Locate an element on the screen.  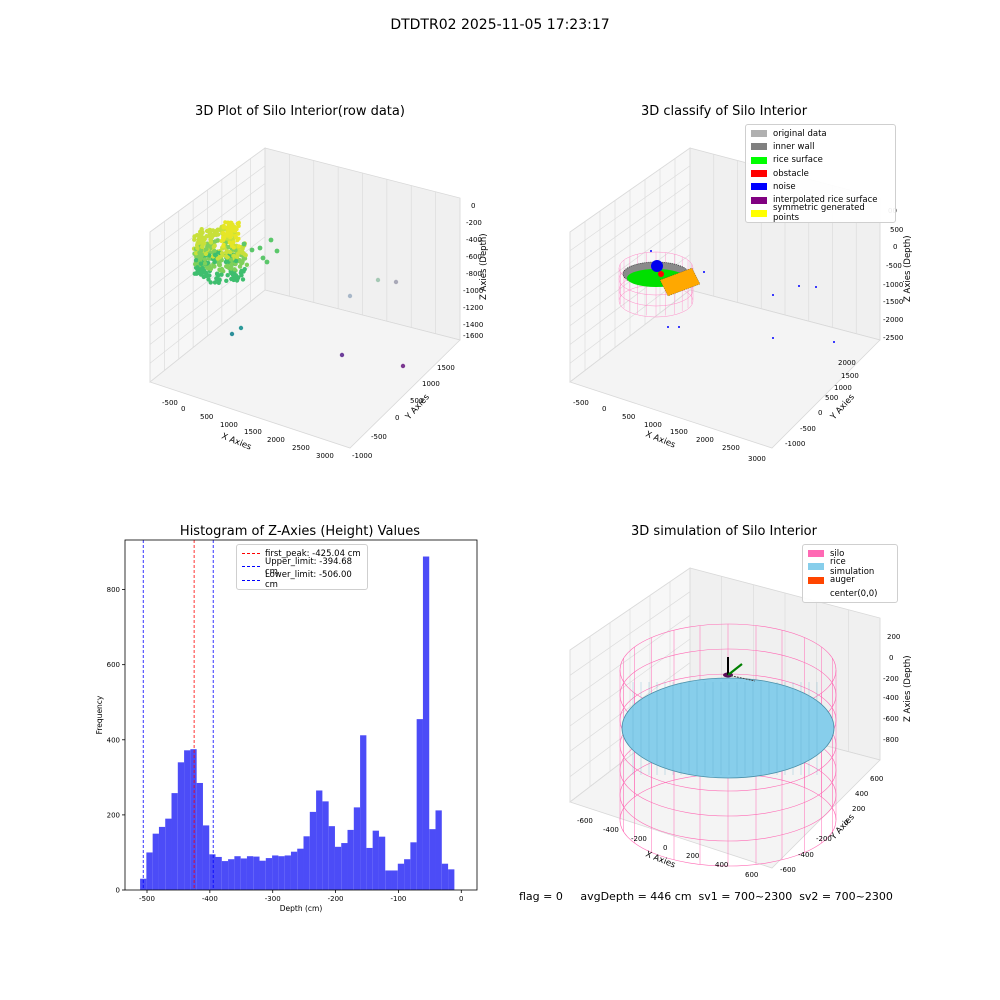
legend-entry: Upper_limit: -394.68 cm is located at coordinates (302, 567).